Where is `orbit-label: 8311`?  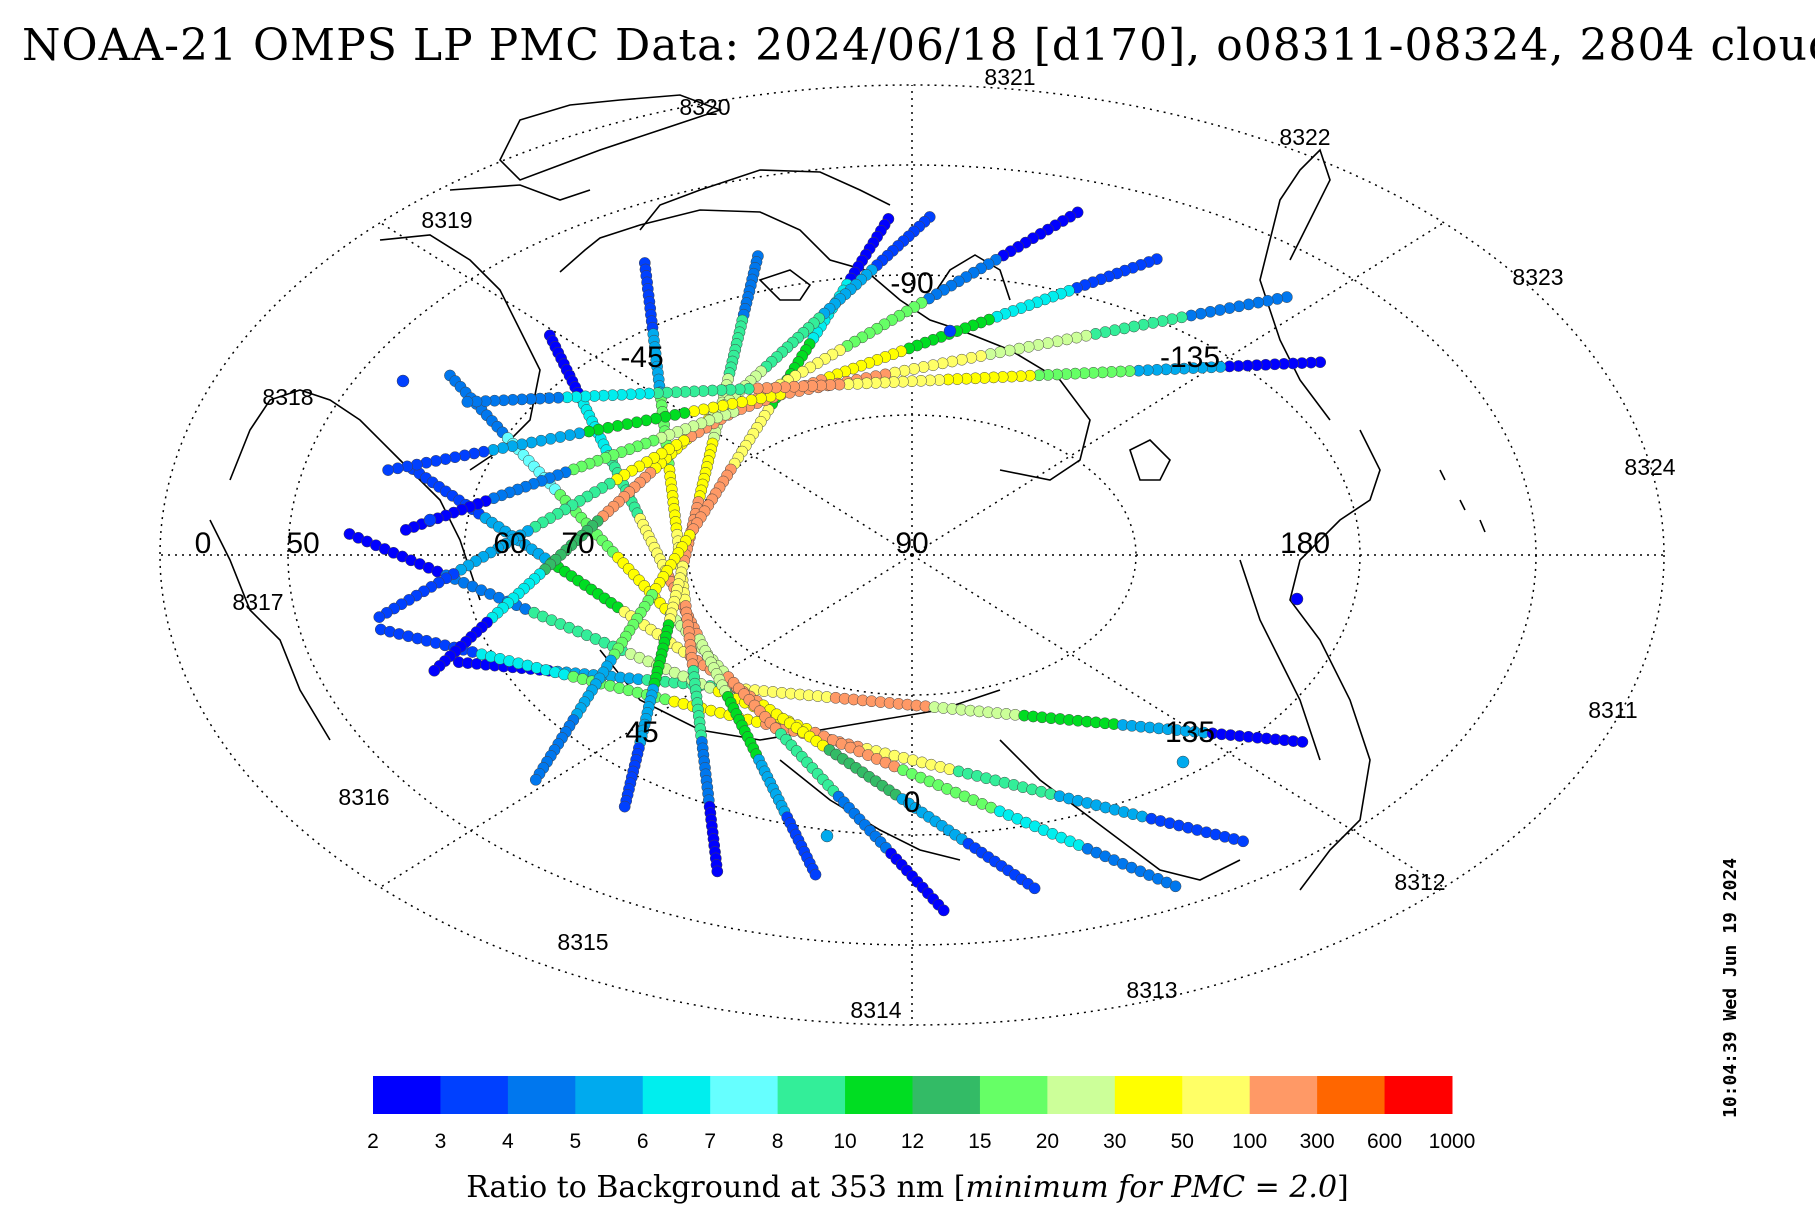
orbit-label: 8311 is located at coordinates (1612, 710).